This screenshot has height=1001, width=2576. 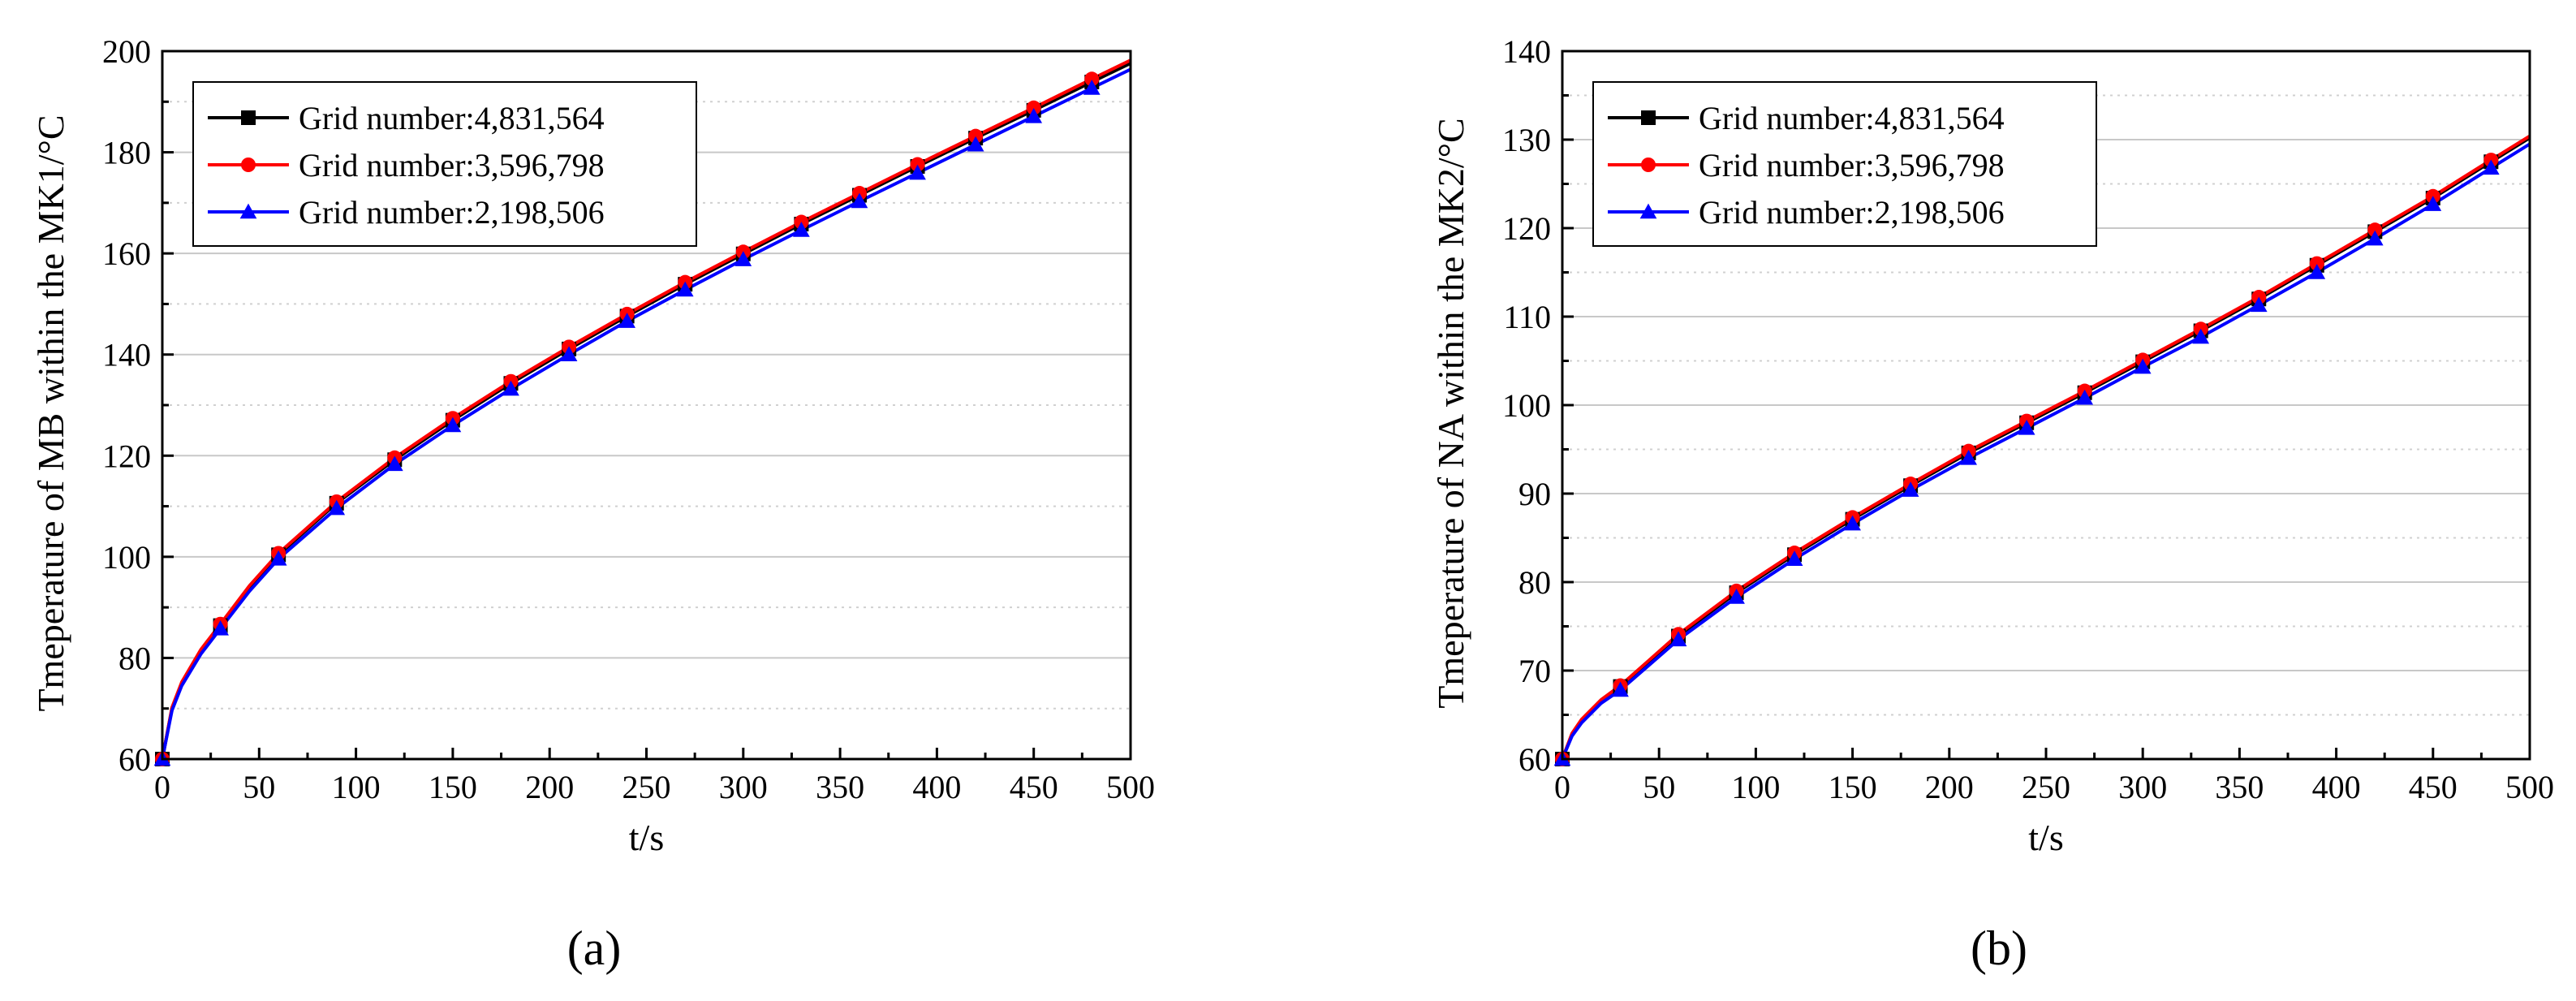 What do you see at coordinates (127, 51) in the screenshot?
I see `y-tick-label: 200` at bounding box center [127, 51].